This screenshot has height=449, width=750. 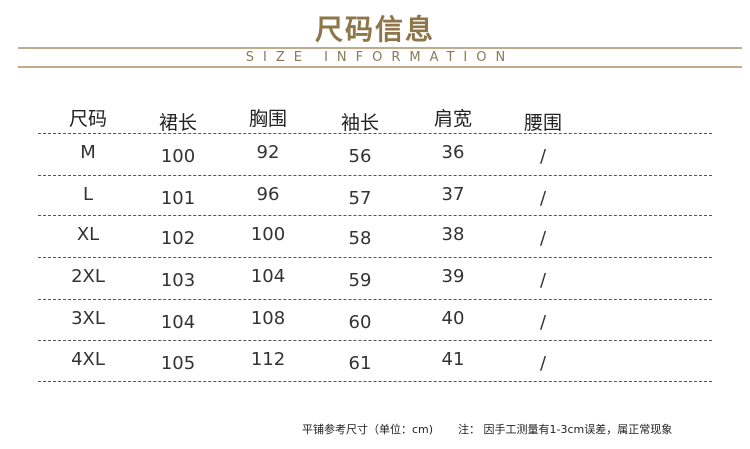 What do you see at coordinates (375, 281) in the screenshot?
I see `table-row: 2XL 103 104 59 39 /` at bounding box center [375, 281].